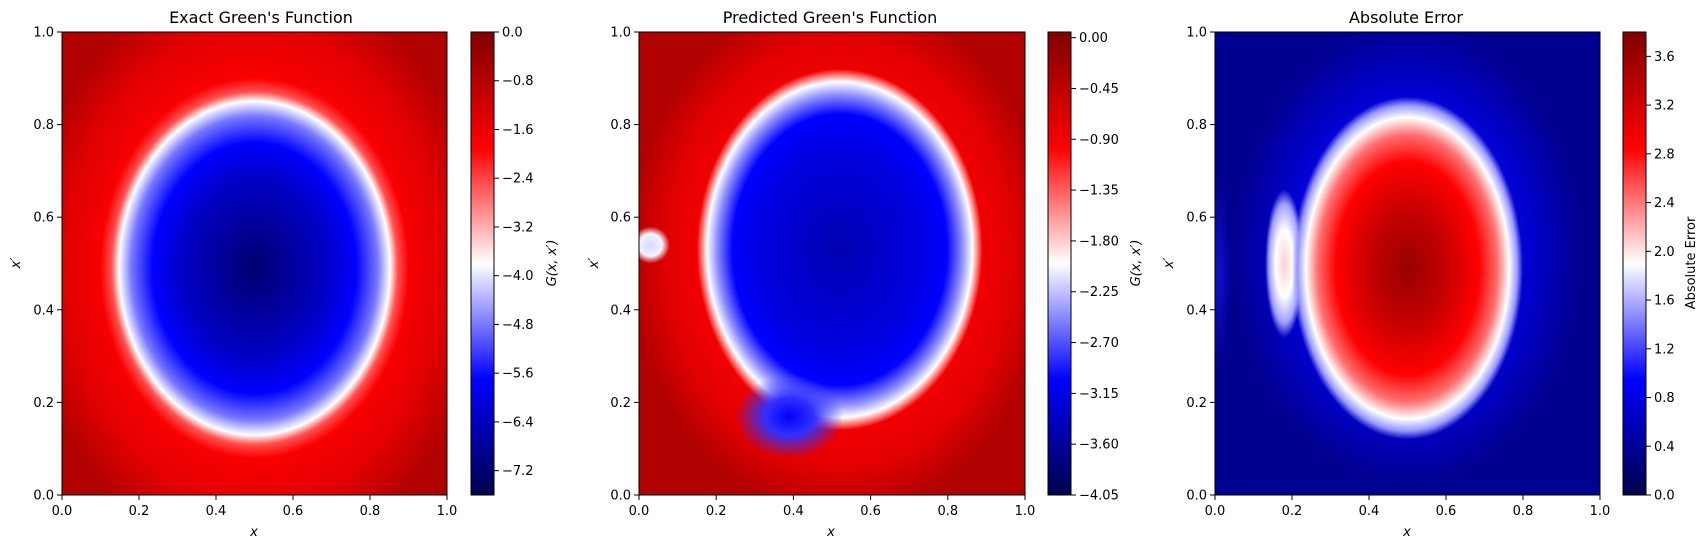 The height and width of the screenshot is (547, 1702). What do you see at coordinates (1664, 447) in the screenshot?
I see `colorbar-tick-label: 0.4` at bounding box center [1664, 447].